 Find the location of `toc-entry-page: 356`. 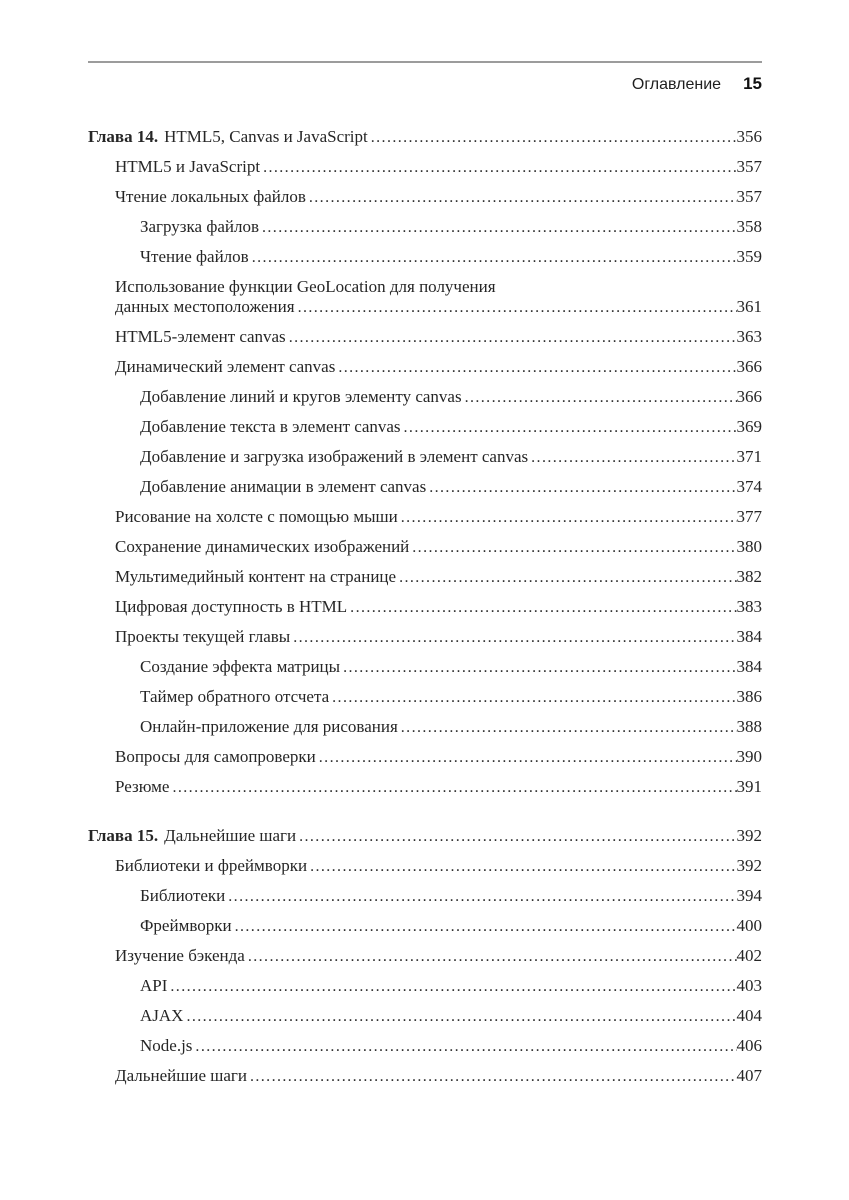

toc-entry-page: 356 is located at coordinates (749, 136).